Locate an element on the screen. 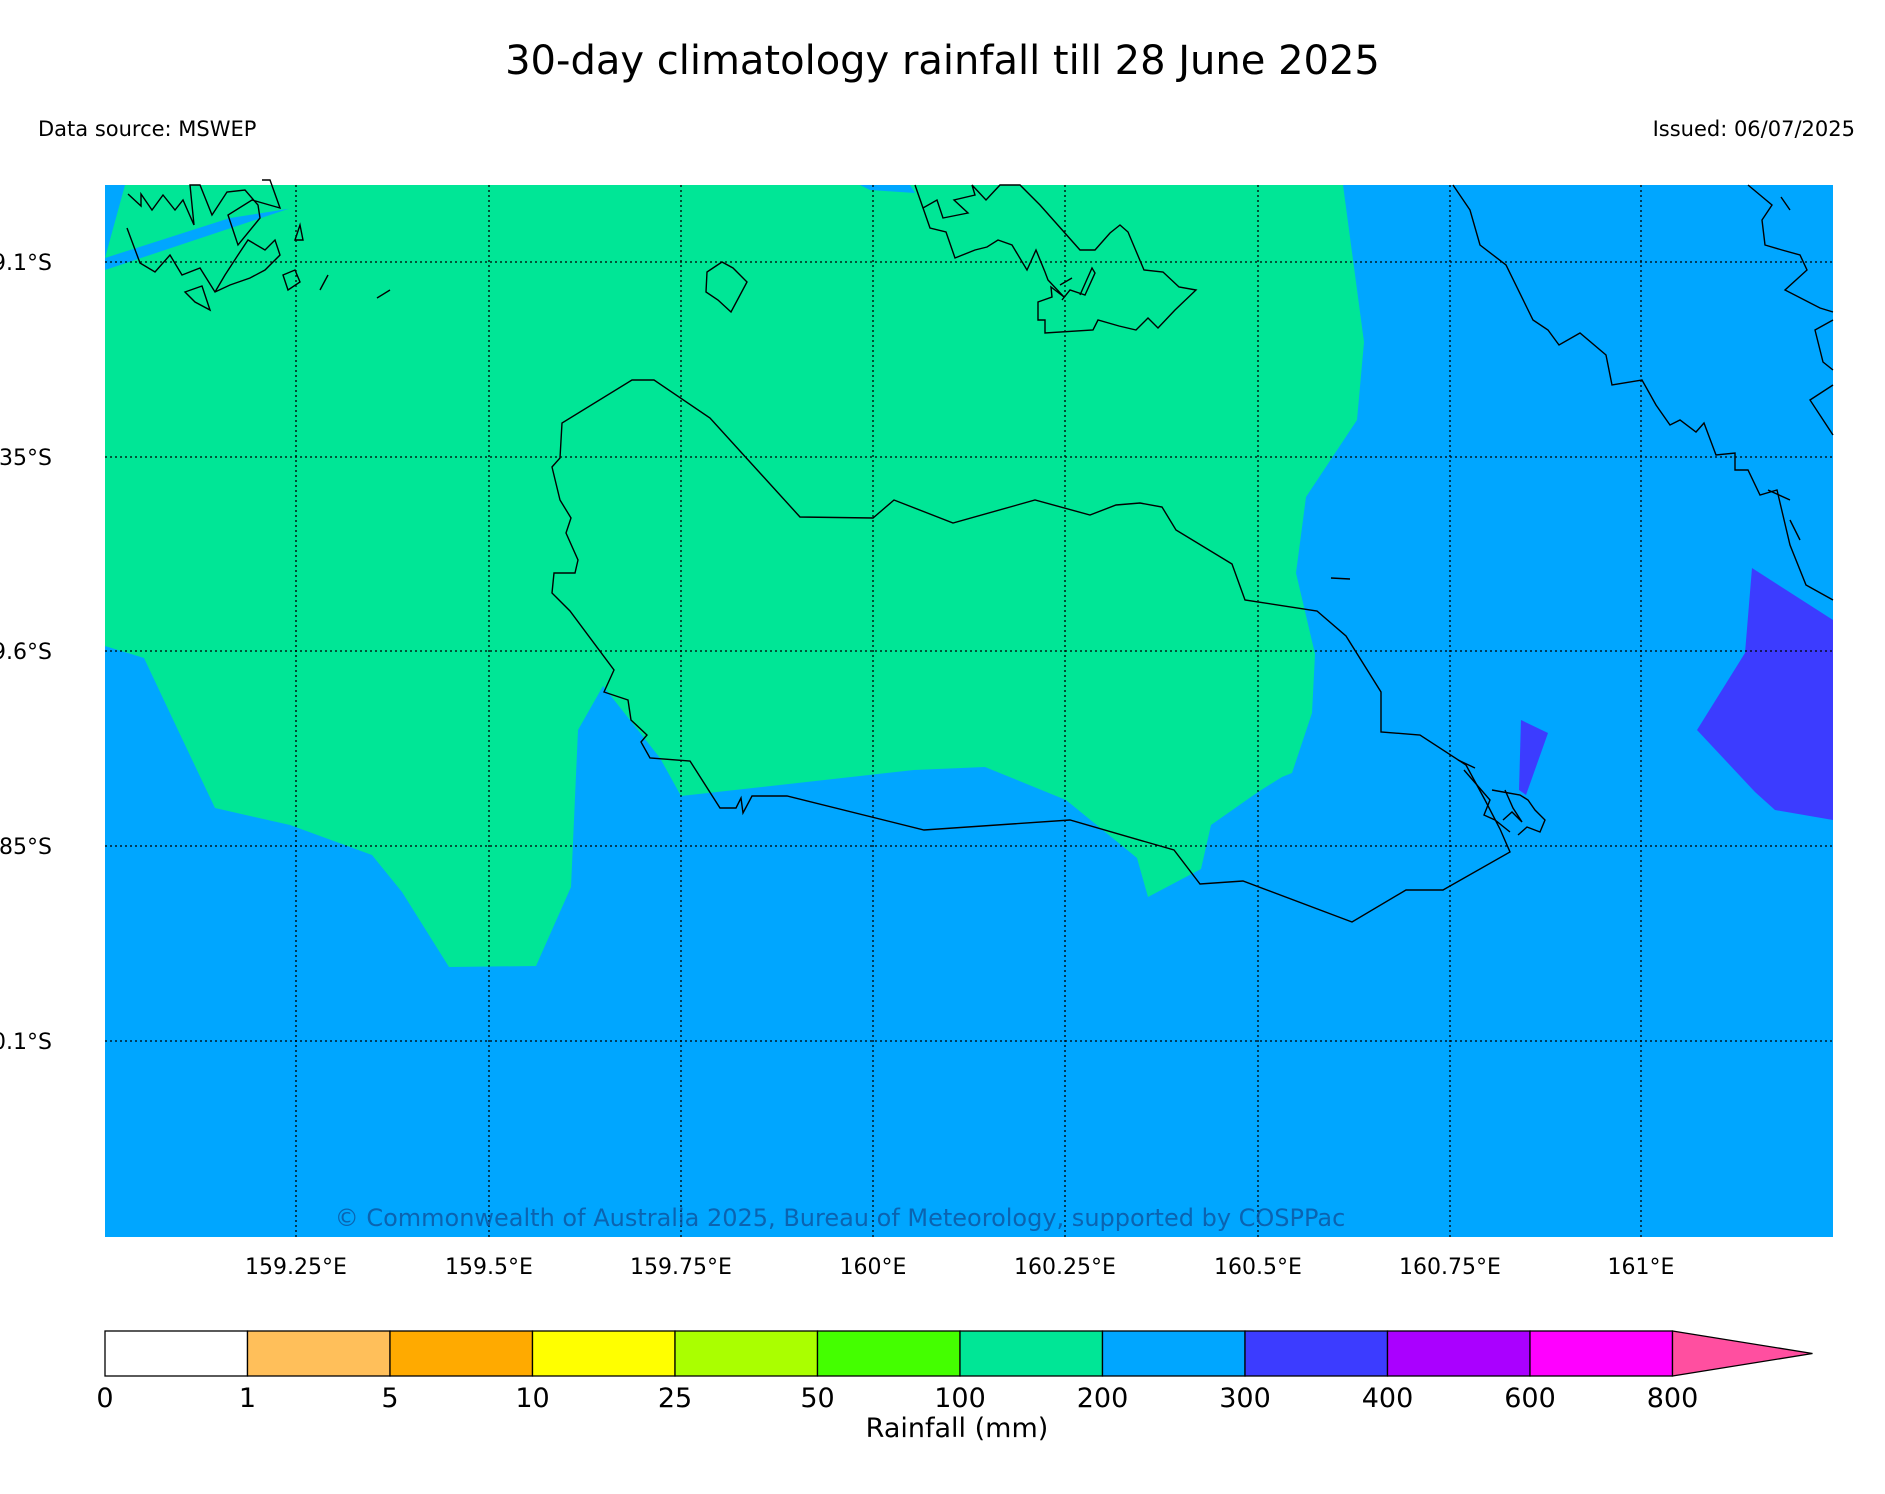 Image resolution: width=1885 pixels, height=1494 pixels. latitude-labels: 9.1°S 9.35°S 9.6°S 9.85°S 10.1°S is located at coordinates (26, 653).